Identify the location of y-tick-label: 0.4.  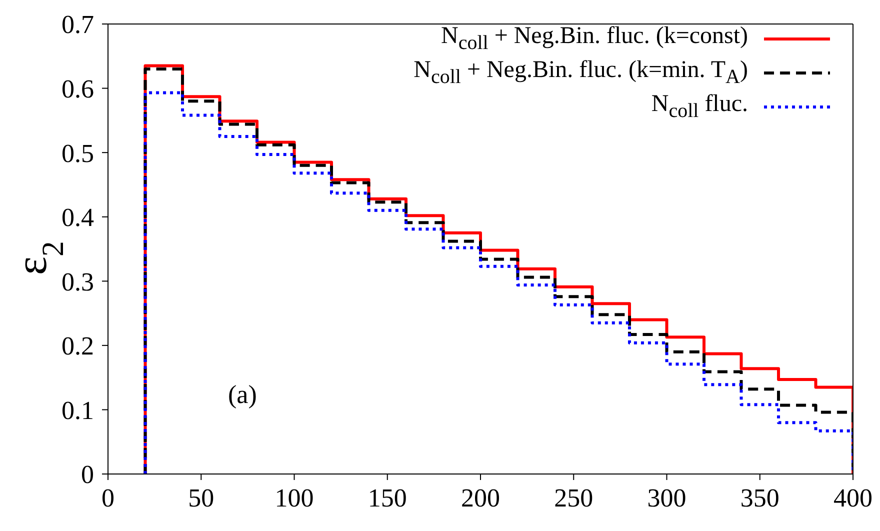
(78, 217).